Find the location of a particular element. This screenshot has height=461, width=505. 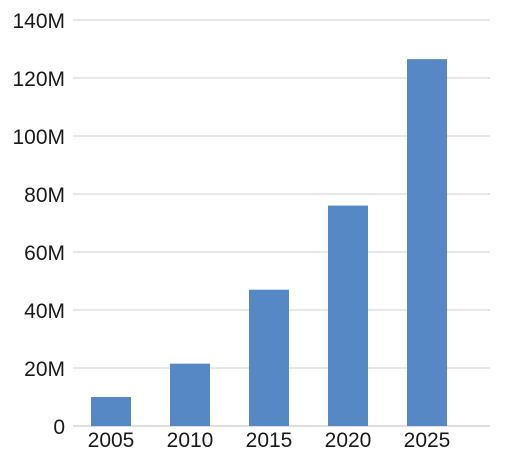

y-axis-tick-labels: 0 20M 40M 60M 80M 100M 120M 140M is located at coordinates (38, 224).